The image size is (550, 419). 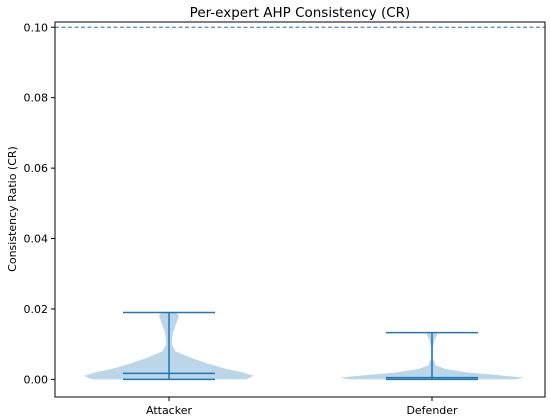 I want to click on y-tick-label: 0.00, so click(x=36, y=379).